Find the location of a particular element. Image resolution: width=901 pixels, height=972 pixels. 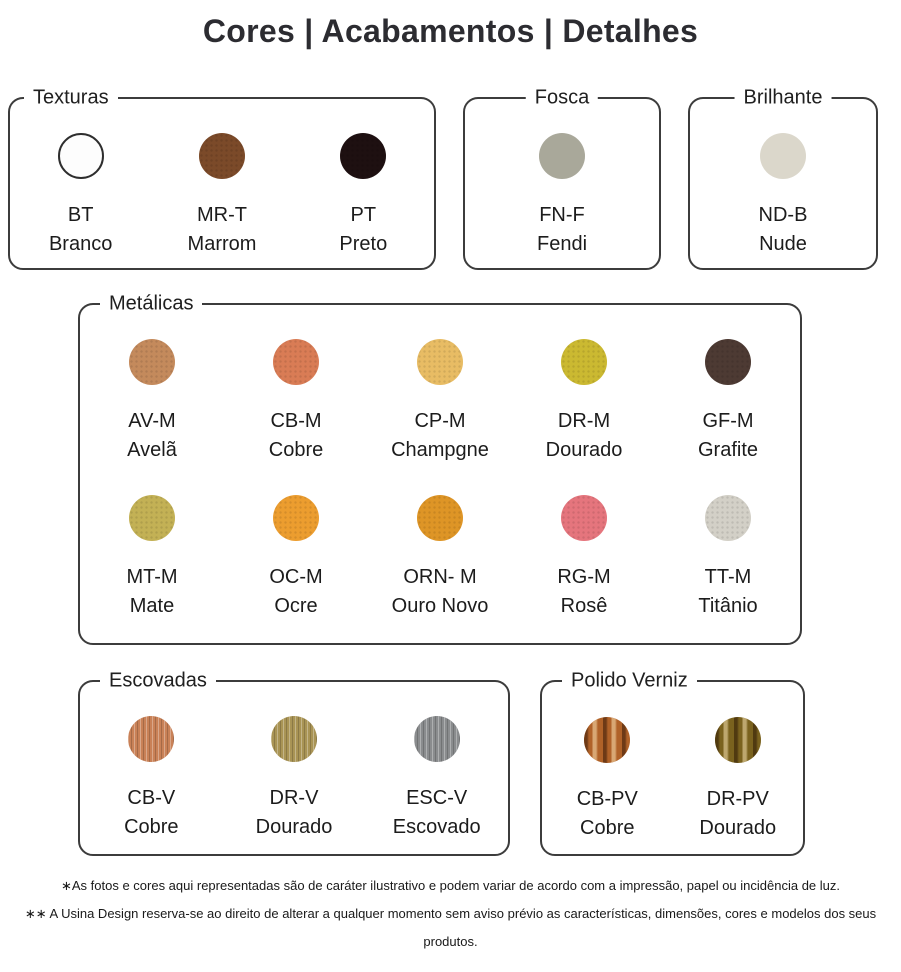

swatch-item-gfm-grafite: GF-M Grafite is located at coordinates (728, 402).